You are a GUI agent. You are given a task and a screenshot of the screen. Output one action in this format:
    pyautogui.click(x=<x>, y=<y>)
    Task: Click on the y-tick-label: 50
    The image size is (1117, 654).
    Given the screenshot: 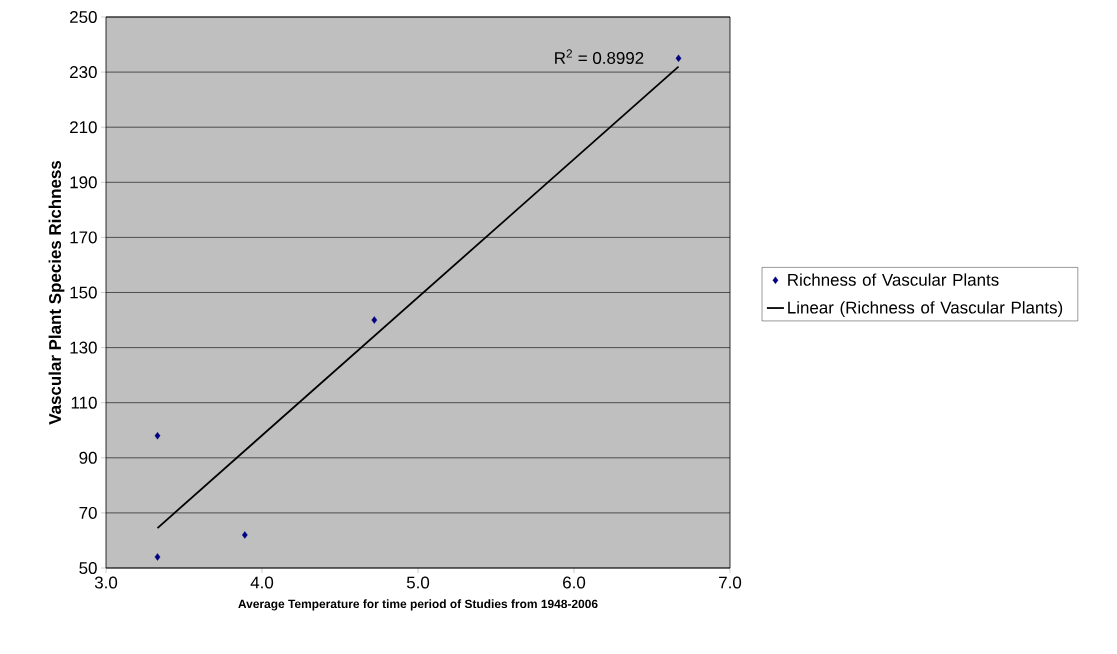 What is the action you would take?
    pyautogui.click(x=88, y=568)
    